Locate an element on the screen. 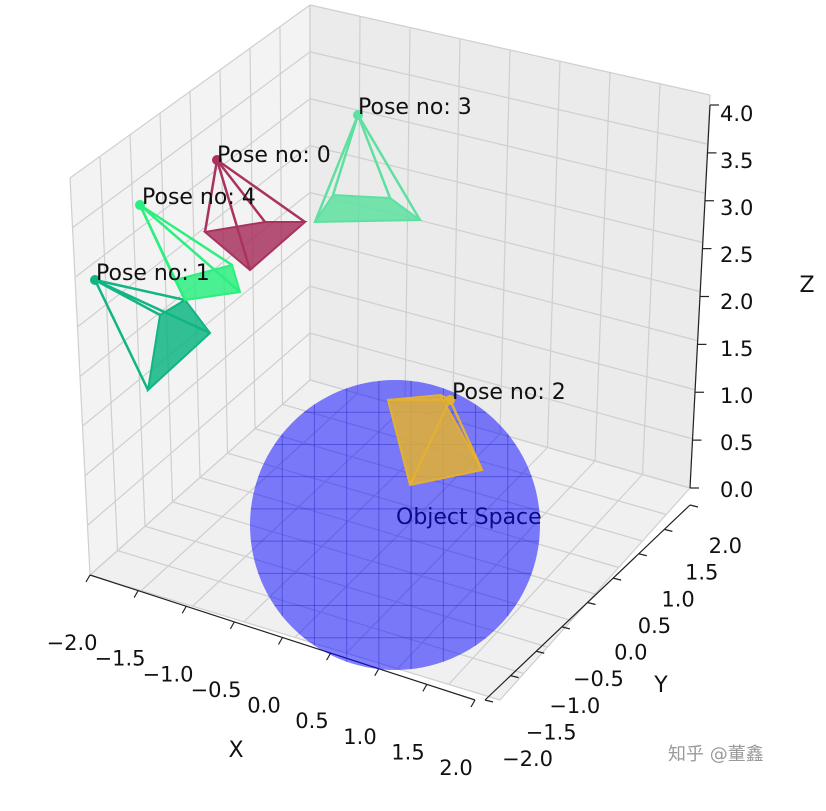 This screenshot has height=811, width=826. y-tick-label: −2.0 is located at coordinates (527, 759).